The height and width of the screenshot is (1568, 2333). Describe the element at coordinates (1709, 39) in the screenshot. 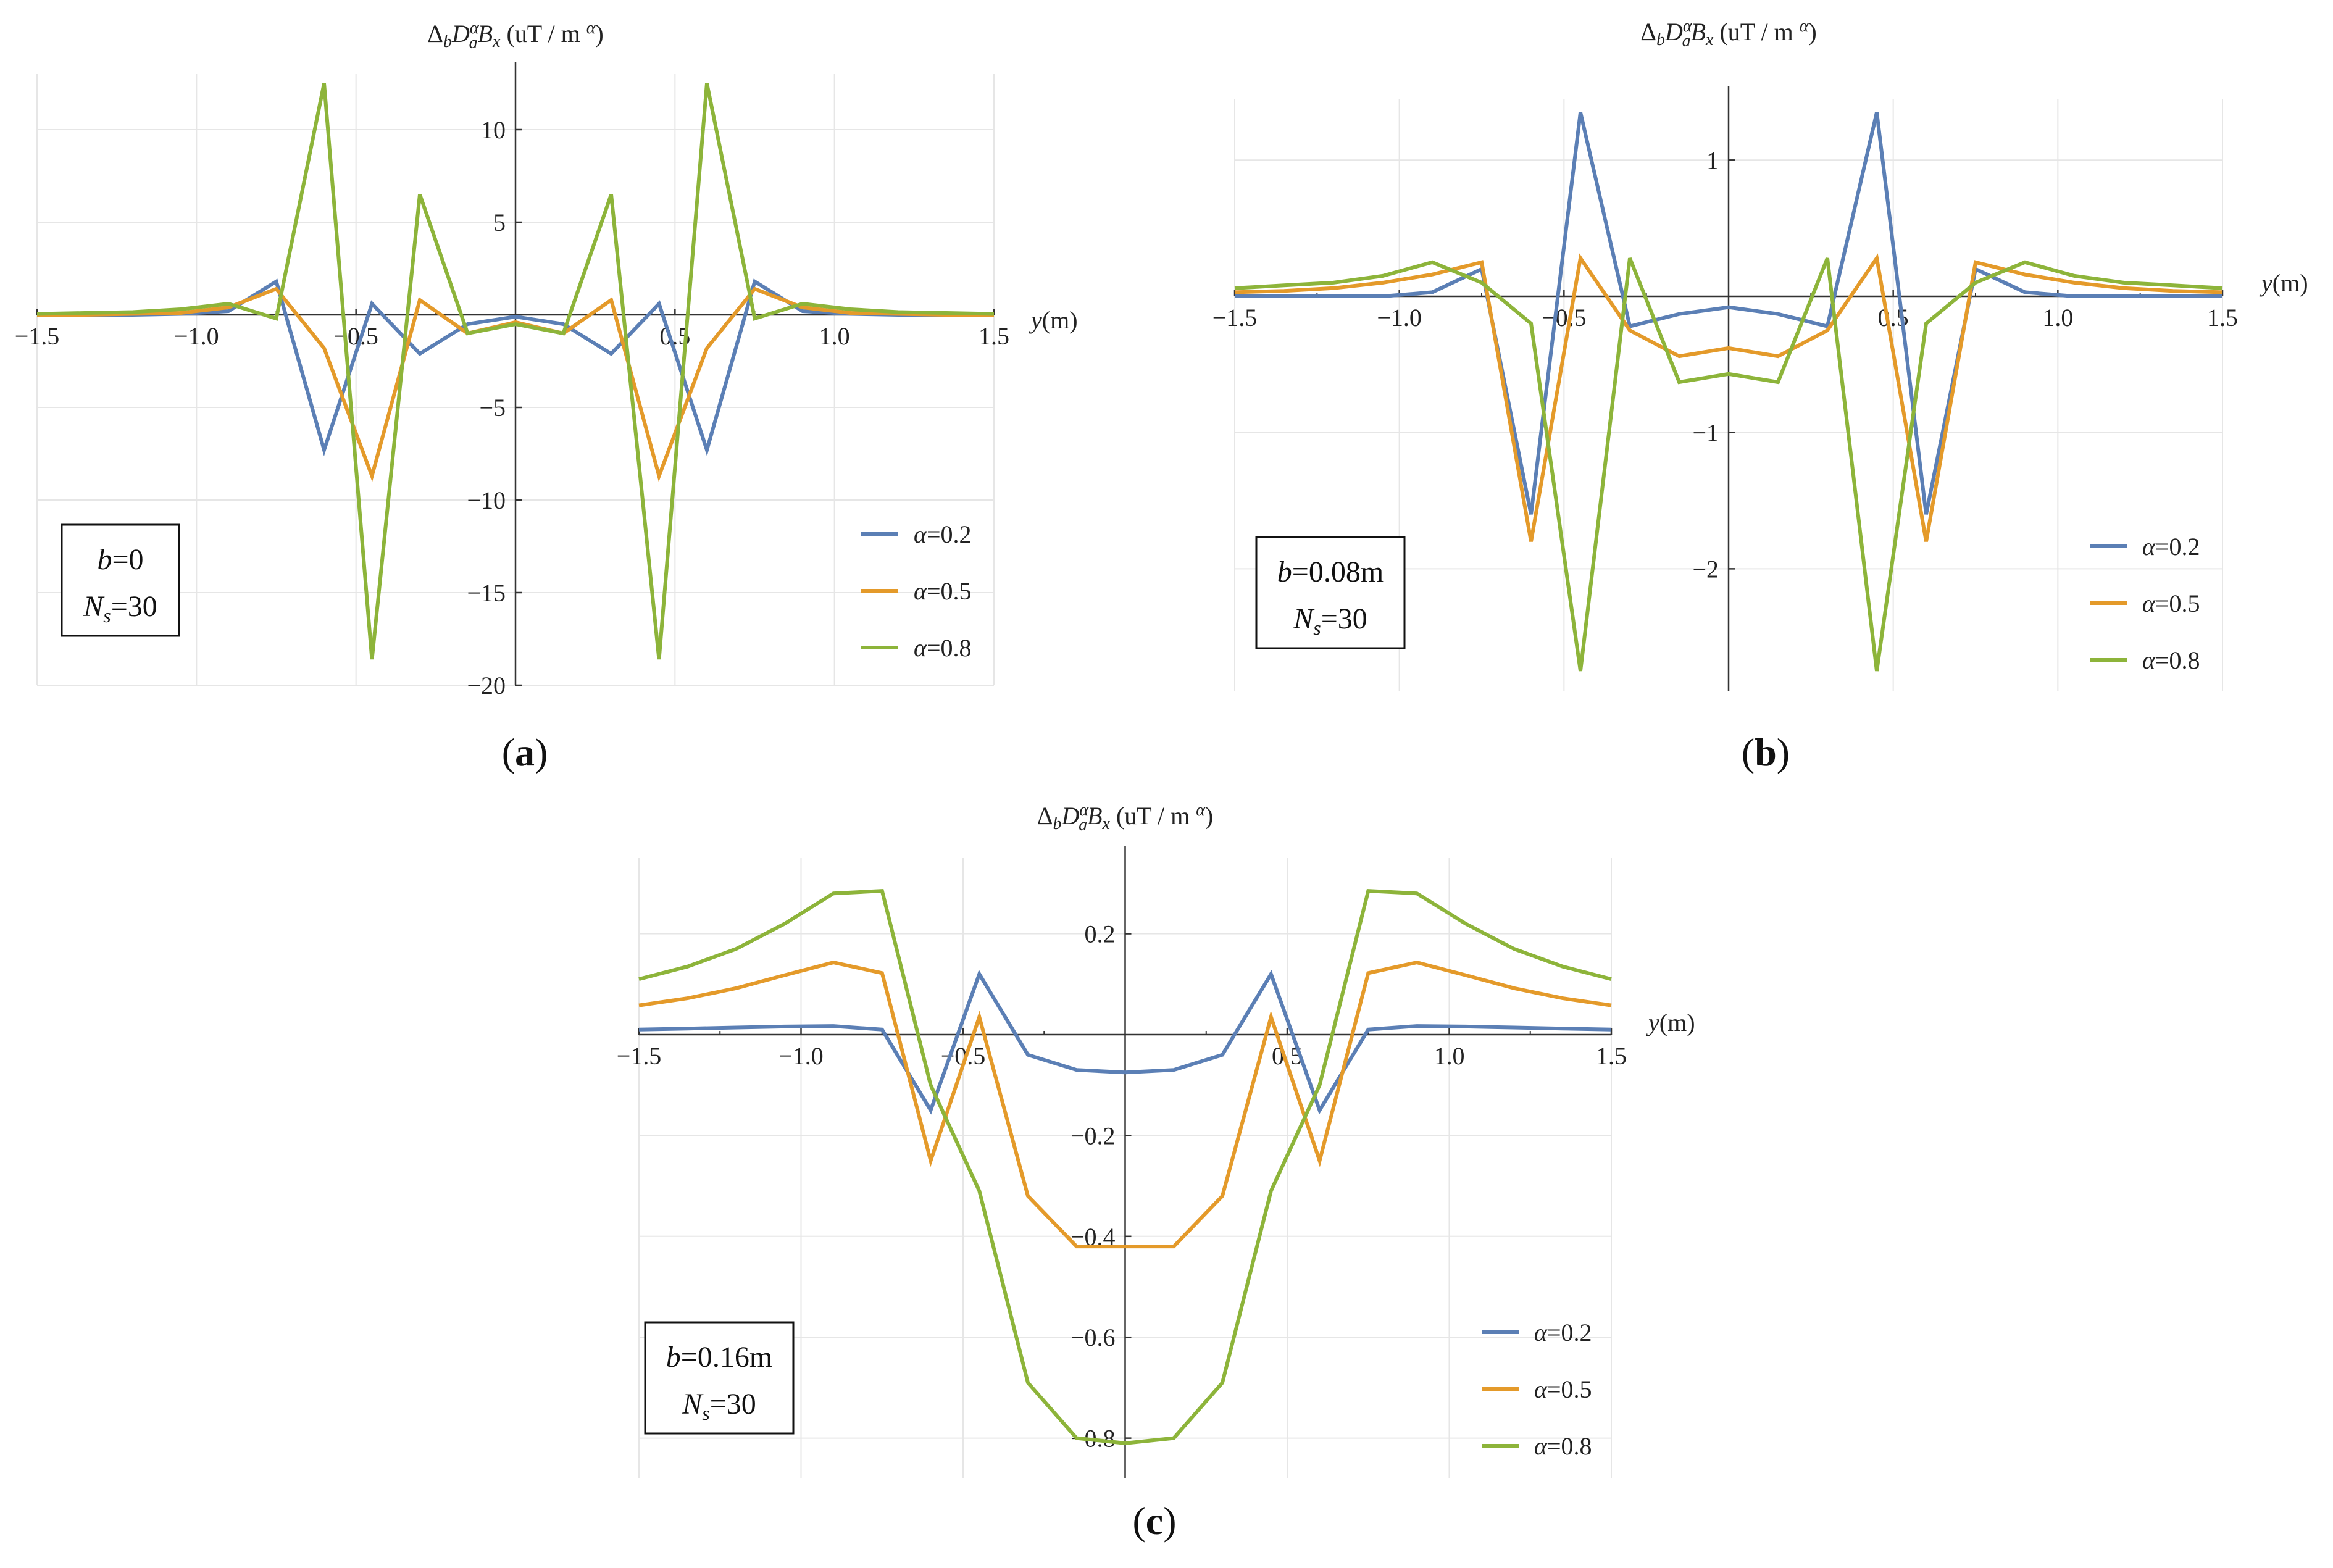

I see `ylabel-sub-x: x` at that location.